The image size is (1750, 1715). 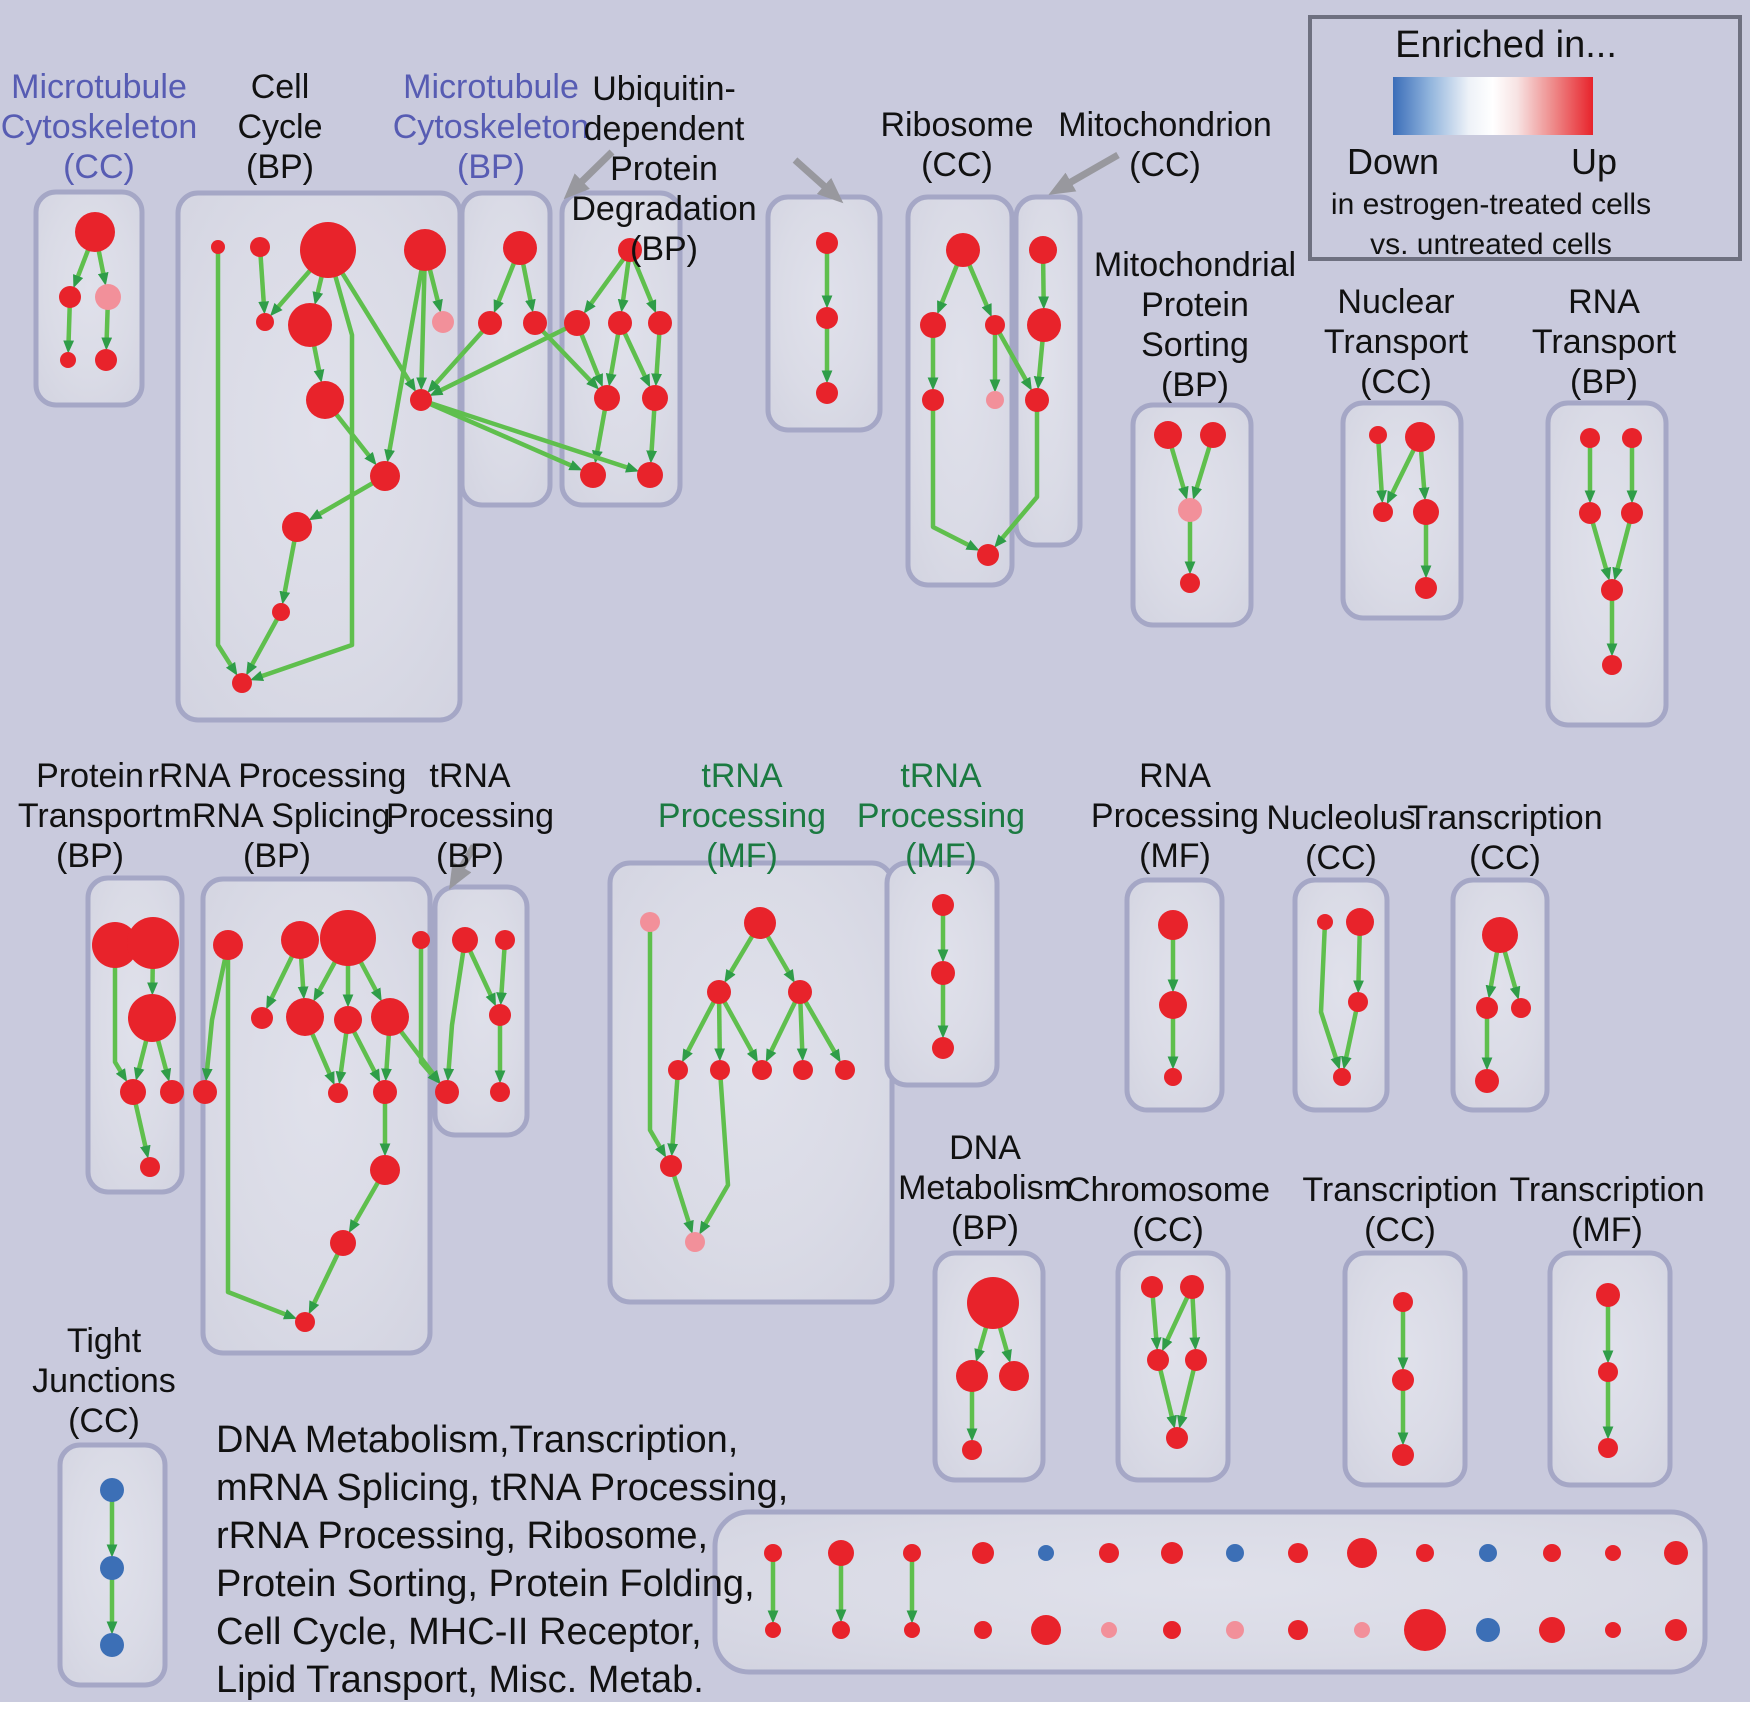 What do you see at coordinates (280, 167) in the screenshot?
I see `lbl-cell-cycle-line-3: (BP)` at bounding box center [280, 167].